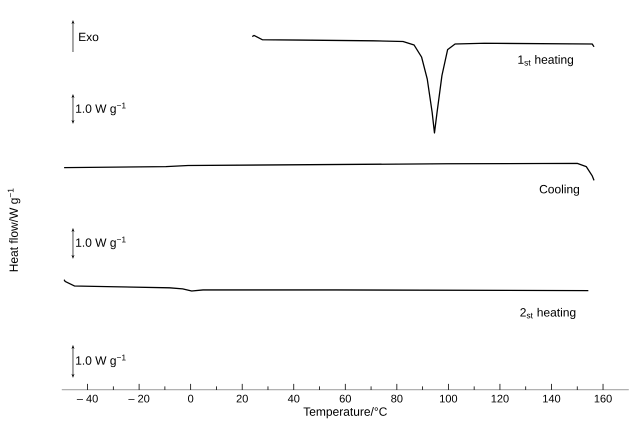 The image size is (629, 444). I want to click on x-tick-label: – 20, so click(139, 398).